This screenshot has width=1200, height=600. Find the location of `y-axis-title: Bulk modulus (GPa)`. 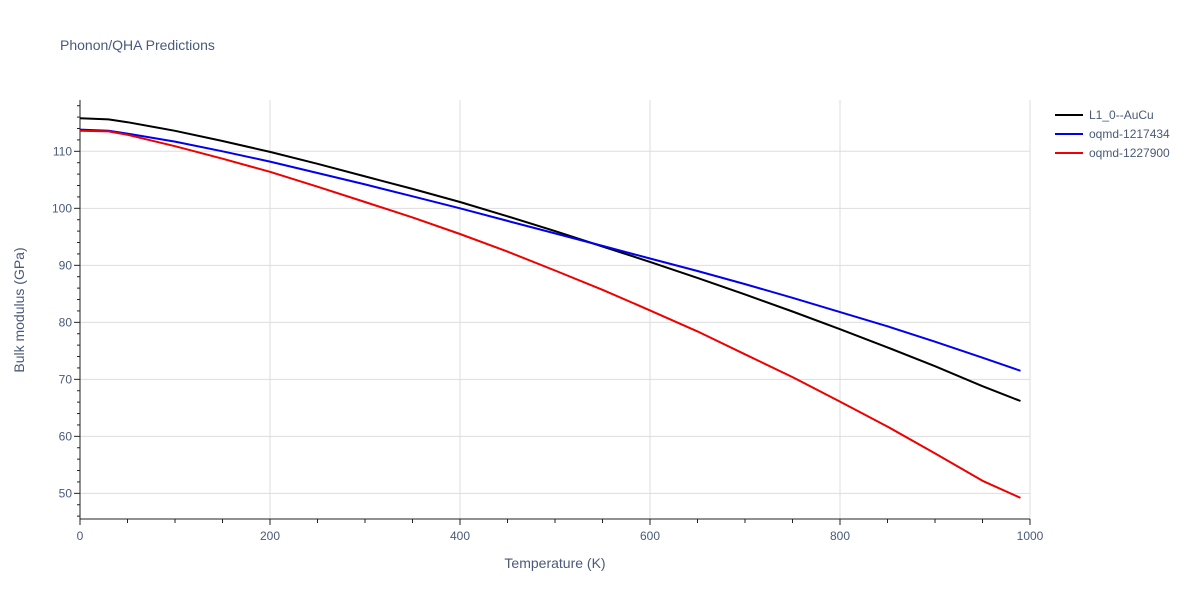

y-axis-title: Bulk modulus (GPa) is located at coordinates (19, 309).